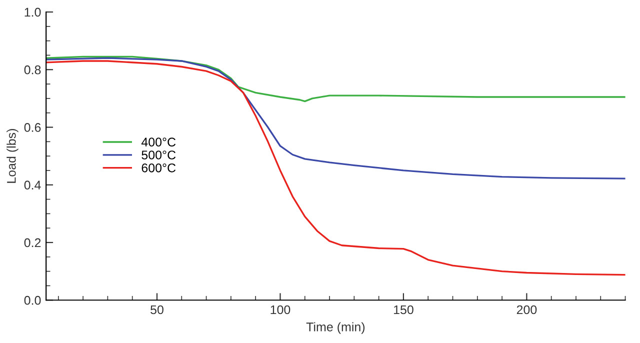 This screenshot has height=343, width=640. I want to click on line-series, so click(336, 79).